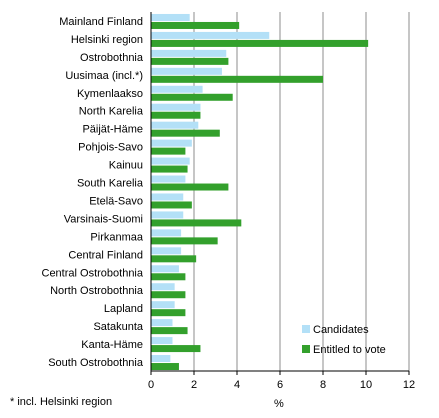 The width and height of the screenshot is (439, 418). What do you see at coordinates (112, 58) in the screenshot?
I see `category-label-2: Ostrobothnia` at bounding box center [112, 58].